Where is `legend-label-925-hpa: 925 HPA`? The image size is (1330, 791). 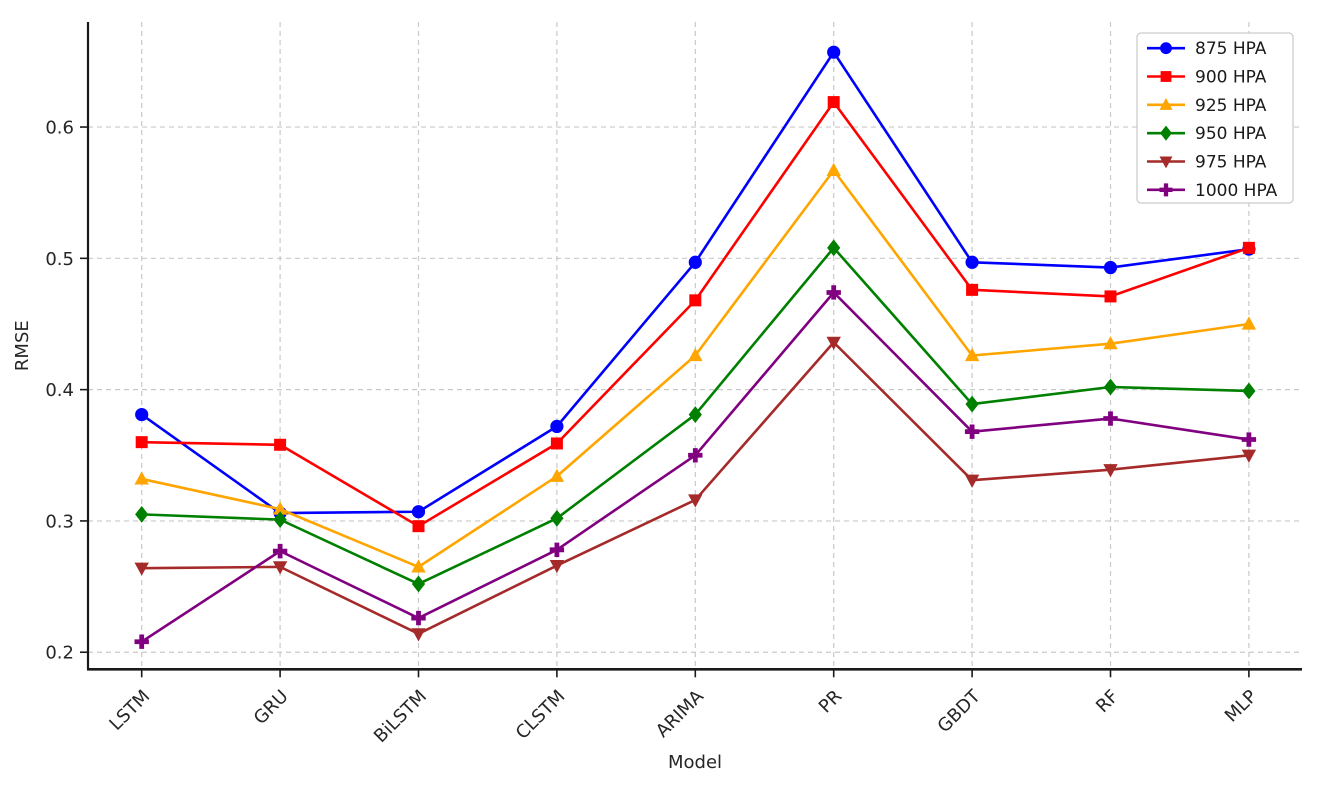 legend-label-925-hpa: 925 HPA is located at coordinates (1231, 106).